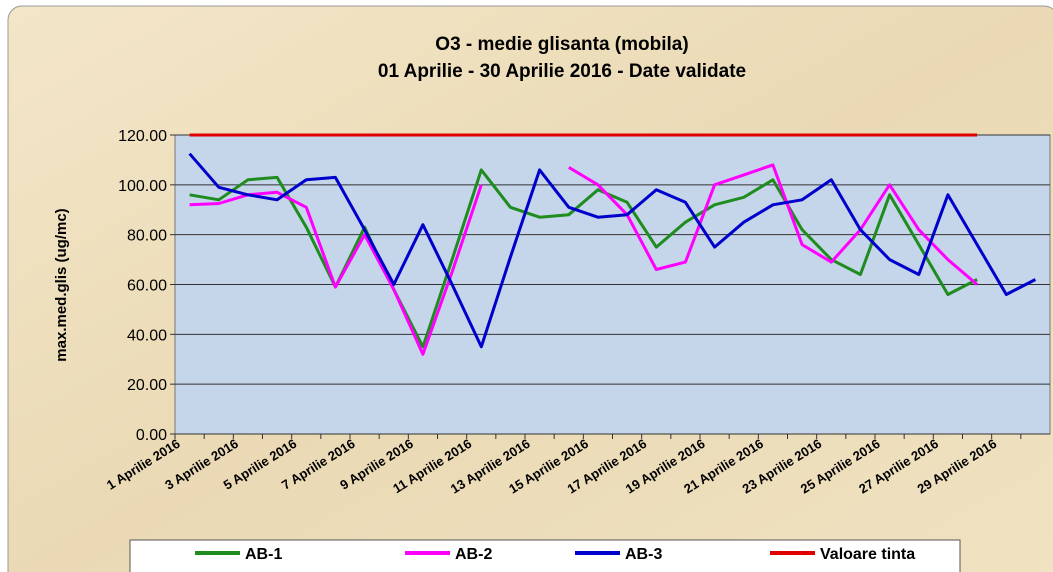 The width and height of the screenshot is (1053, 572). I want to click on legend-label: AB-3, so click(643, 554).